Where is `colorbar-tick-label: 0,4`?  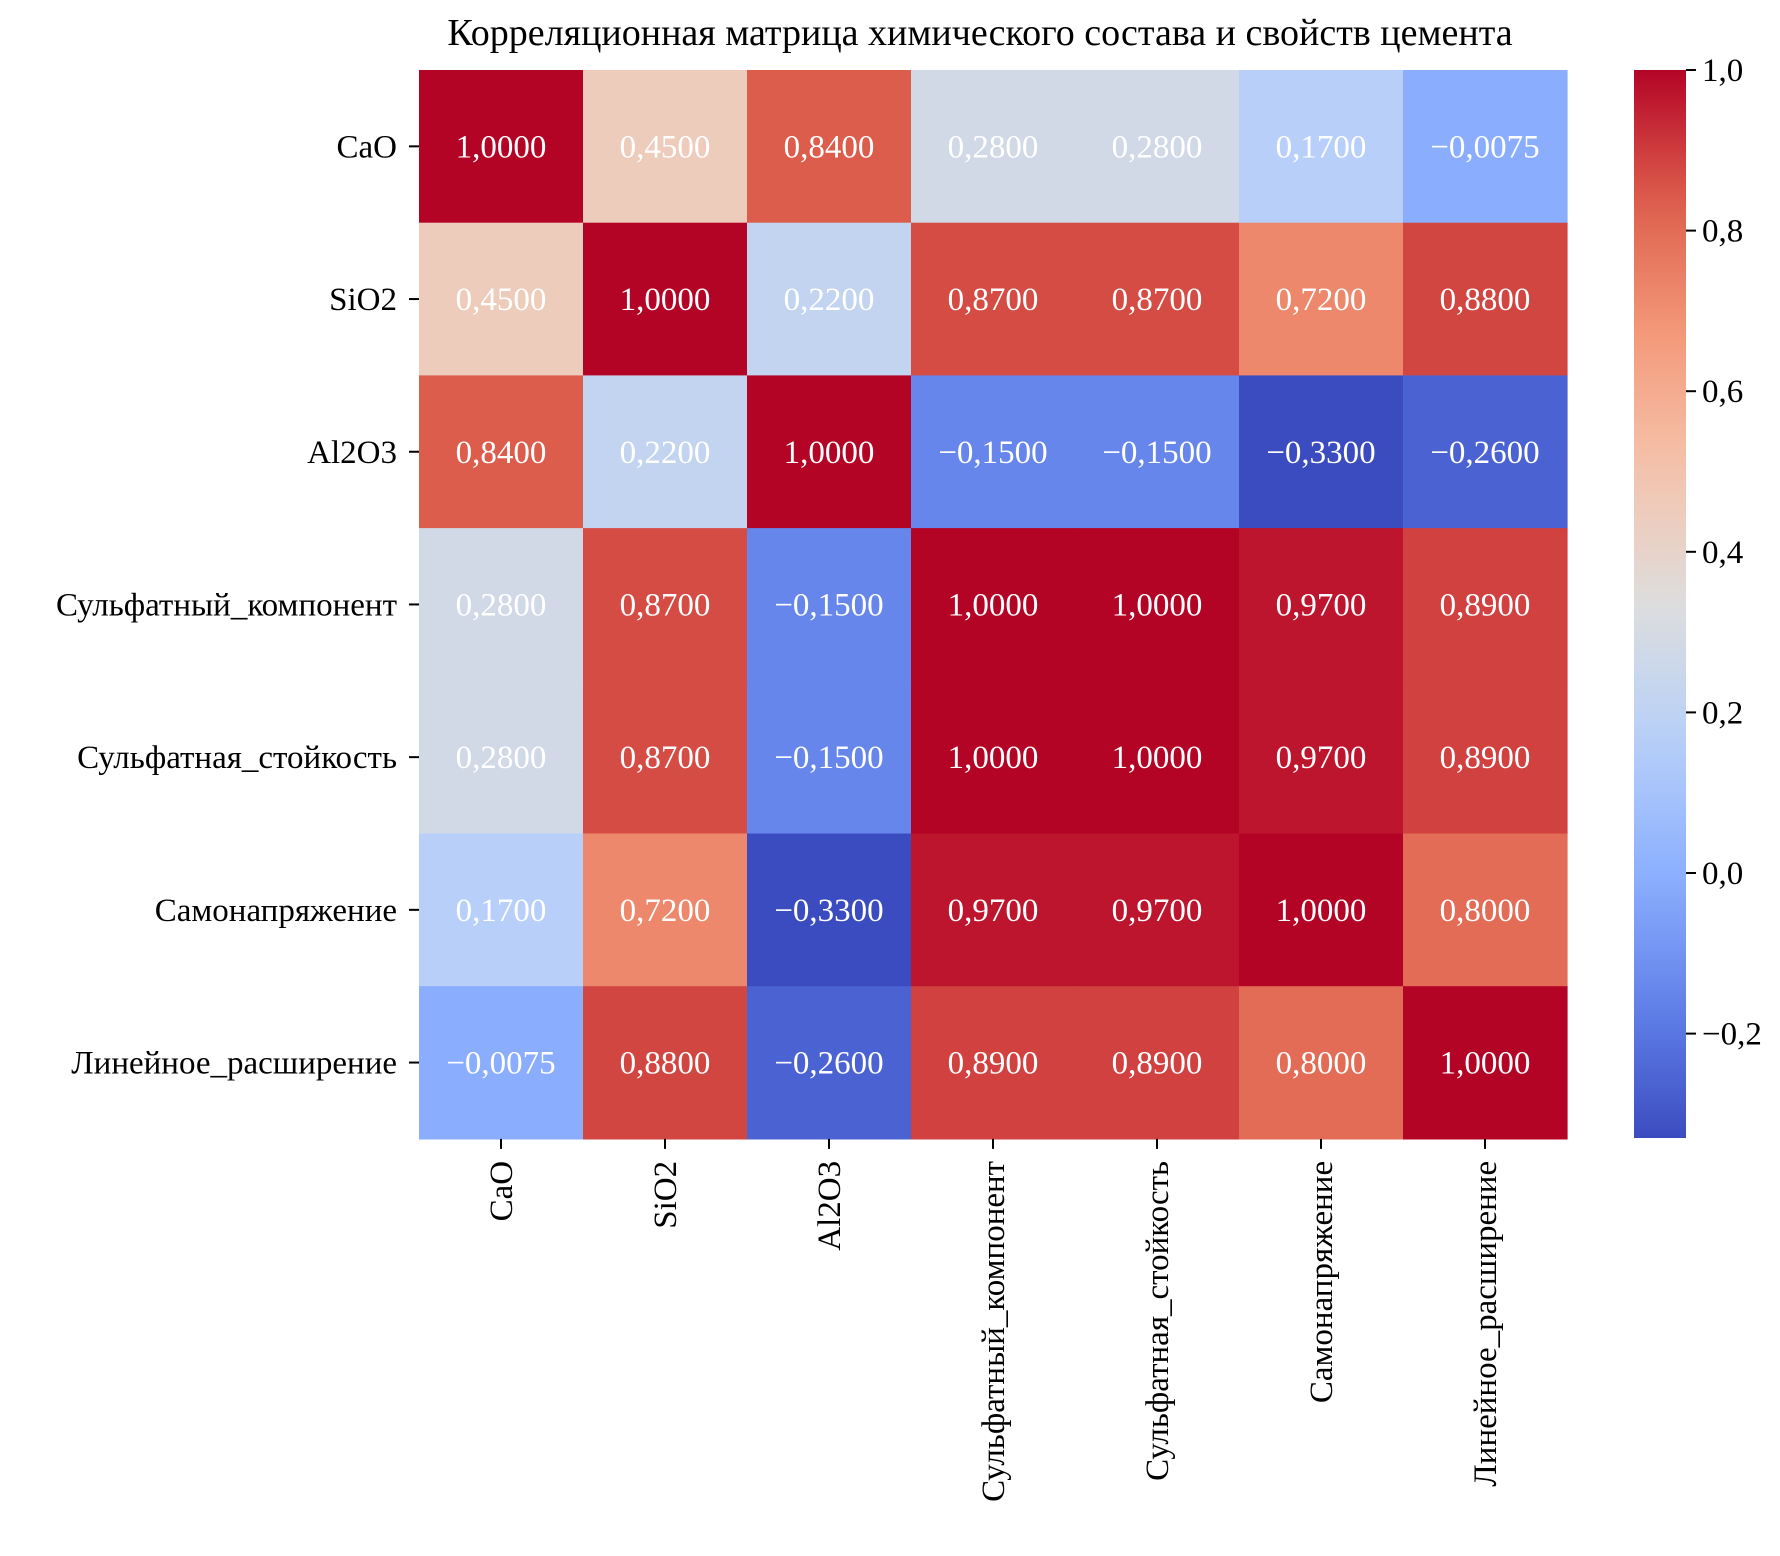
colorbar-tick-label: 0,4 is located at coordinates (1722, 553).